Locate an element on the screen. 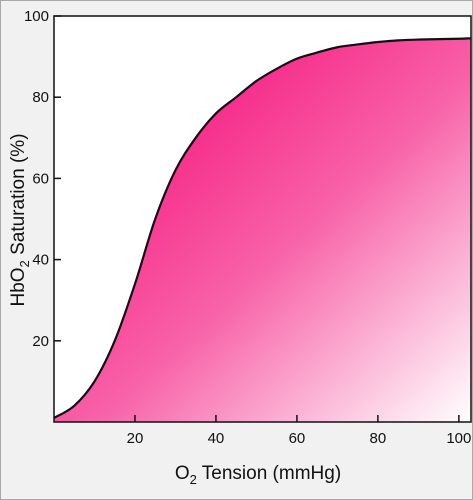 The height and width of the screenshot is (500, 473). y-tick-label: 100 is located at coordinates (36, 16).